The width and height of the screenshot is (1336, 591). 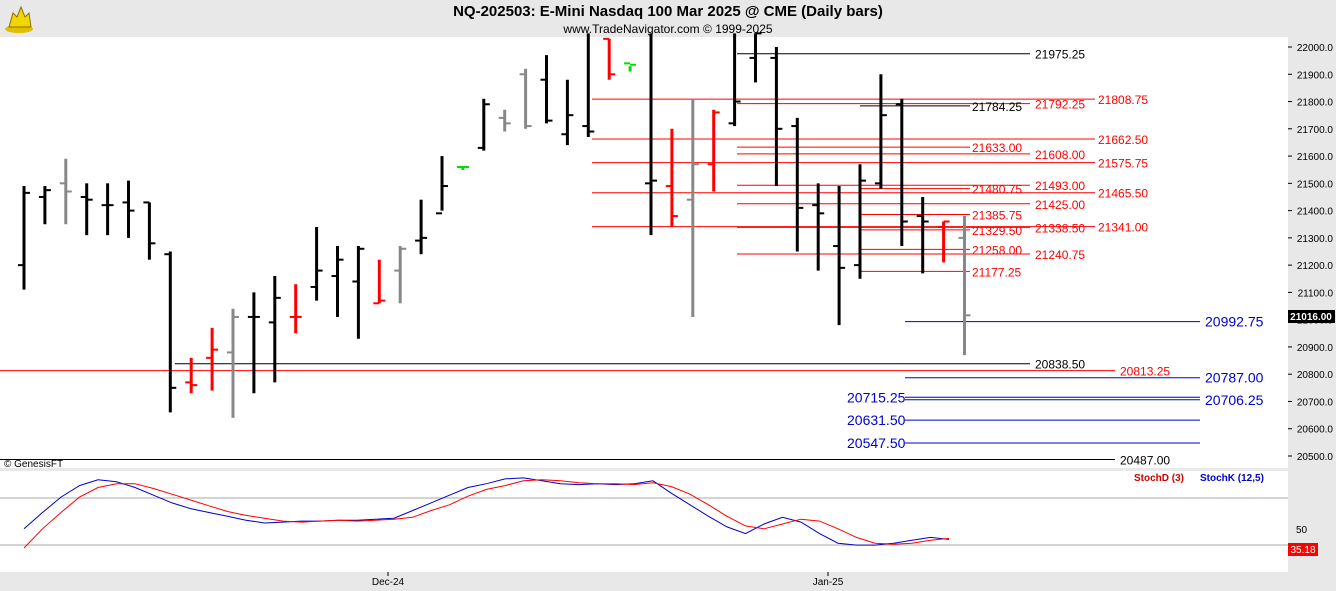 I want to click on price-tick-label: 20900.0, so click(x=1315, y=348).